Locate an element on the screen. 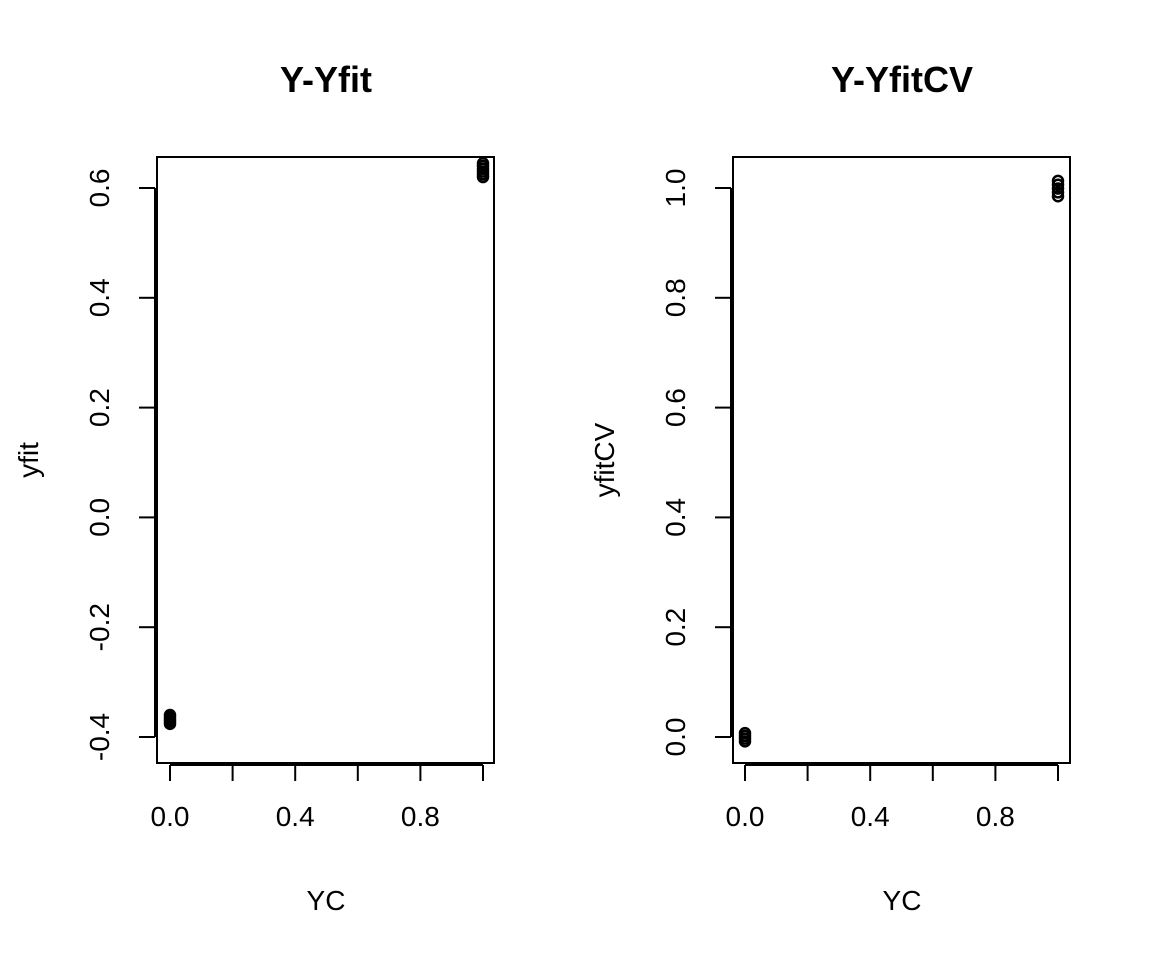  y-axis: 0.0 0.2 0.4 0.6 0.8 1.0 is located at coordinates (696, 463).